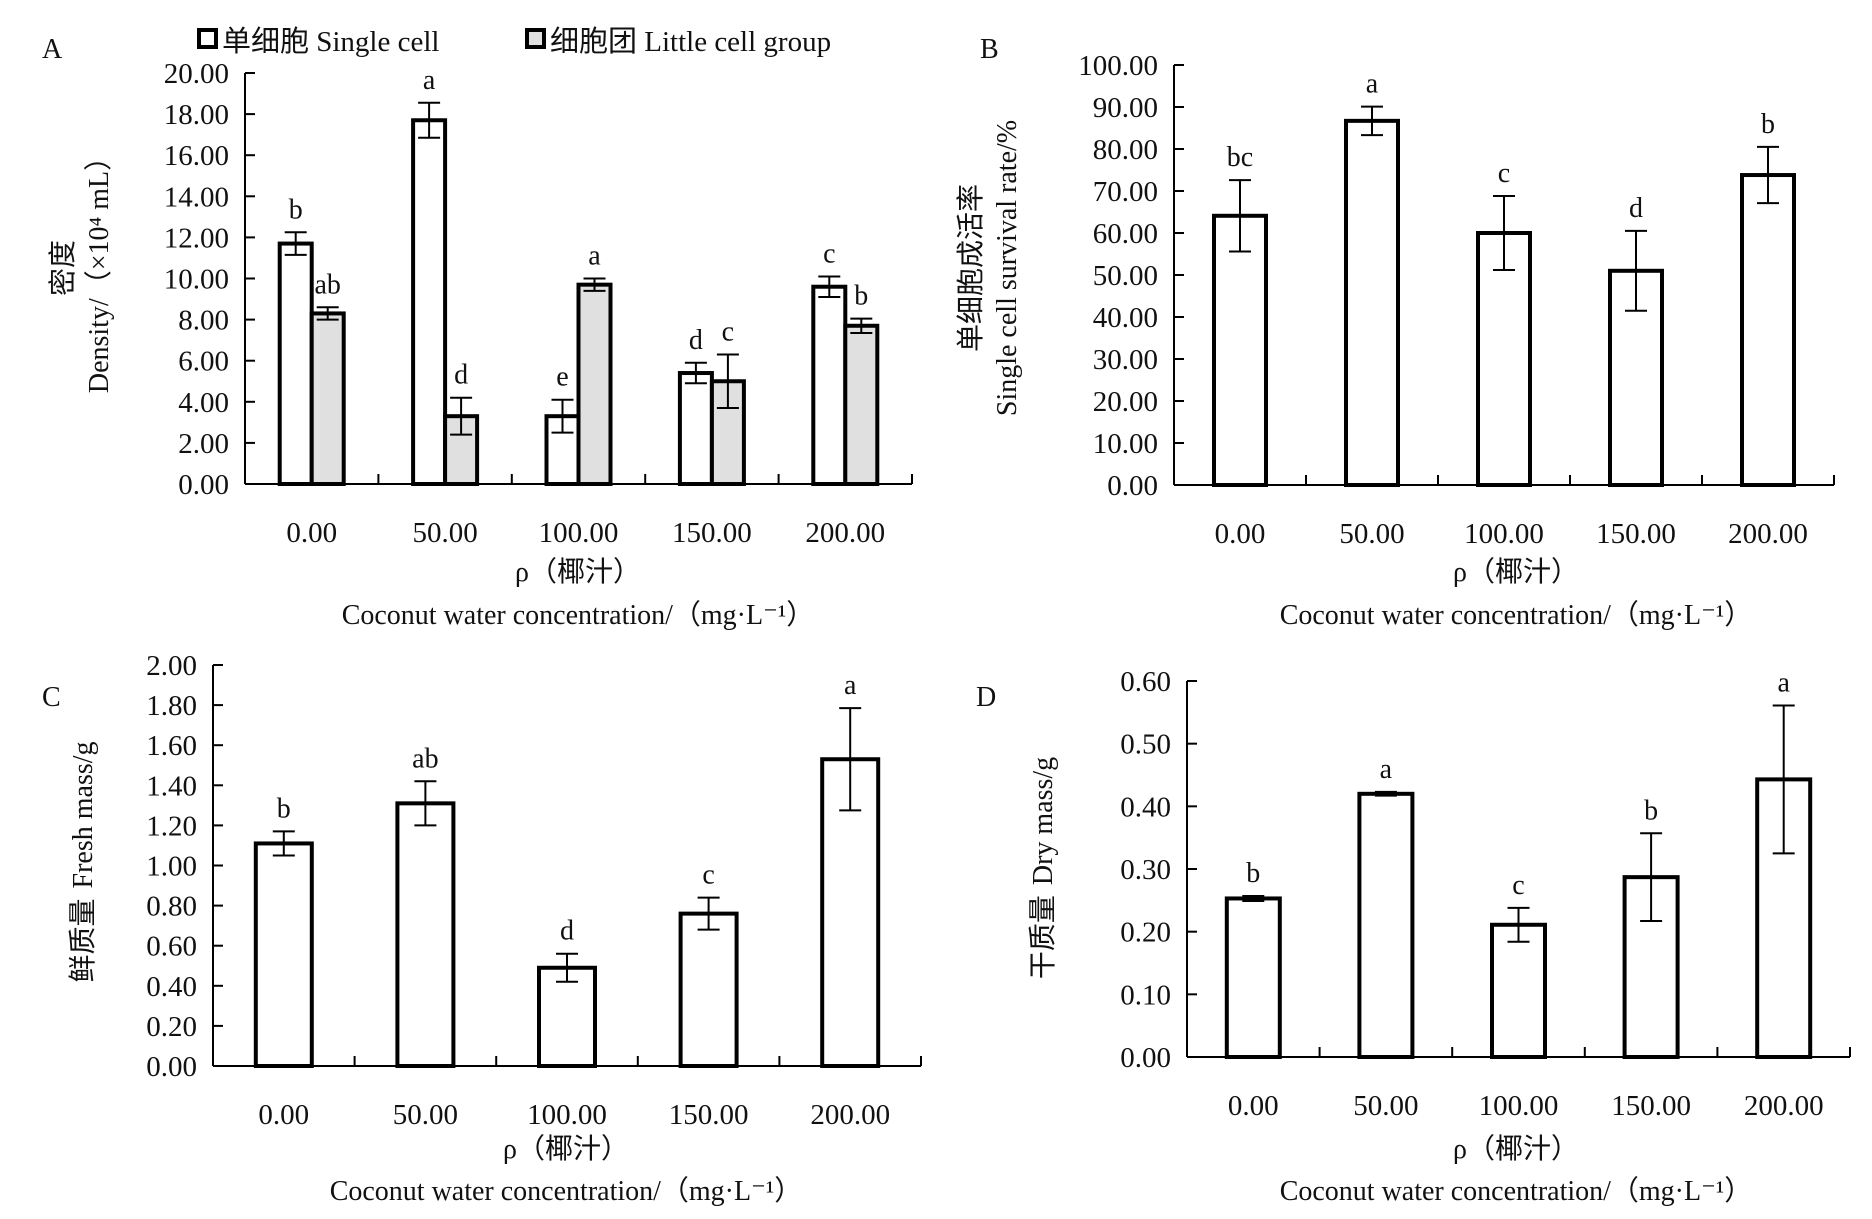 The image size is (1872, 1219). I want to click on y-tick-label: 100.00, so click(1118, 66).